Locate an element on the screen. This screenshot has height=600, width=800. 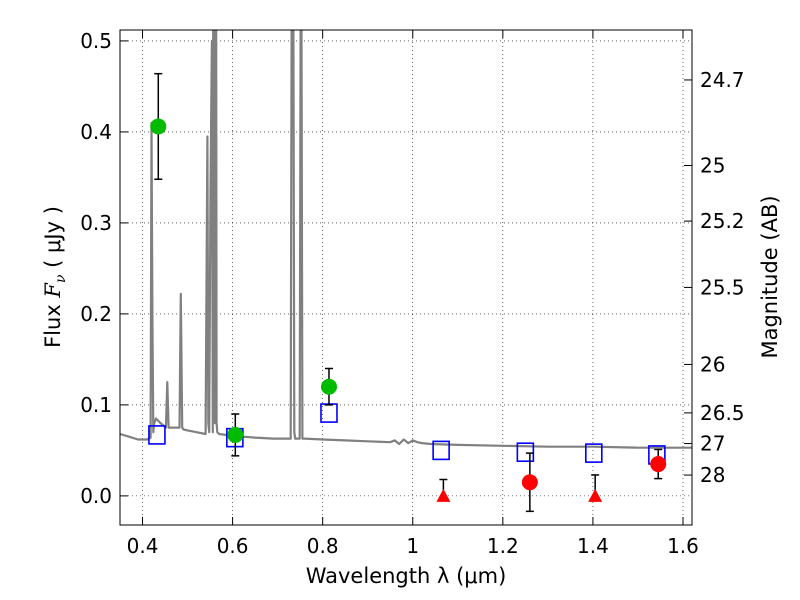
x-tick-label: 0.6 is located at coordinates (233, 546).